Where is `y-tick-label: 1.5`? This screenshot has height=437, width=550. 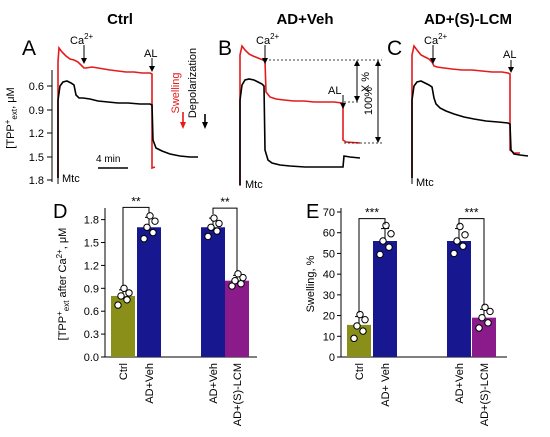 y-tick-label: 1.5 is located at coordinates (91, 244).